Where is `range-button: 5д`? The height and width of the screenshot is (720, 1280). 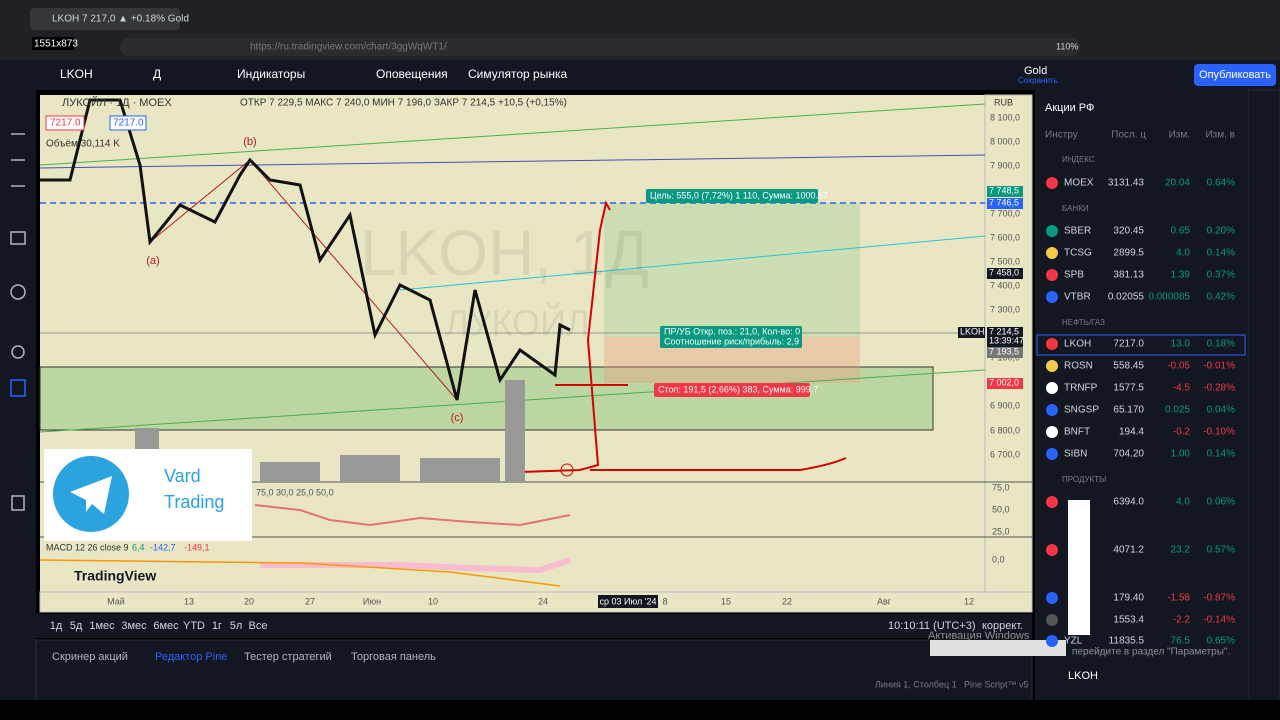
range-button: 5д is located at coordinates (76, 626).